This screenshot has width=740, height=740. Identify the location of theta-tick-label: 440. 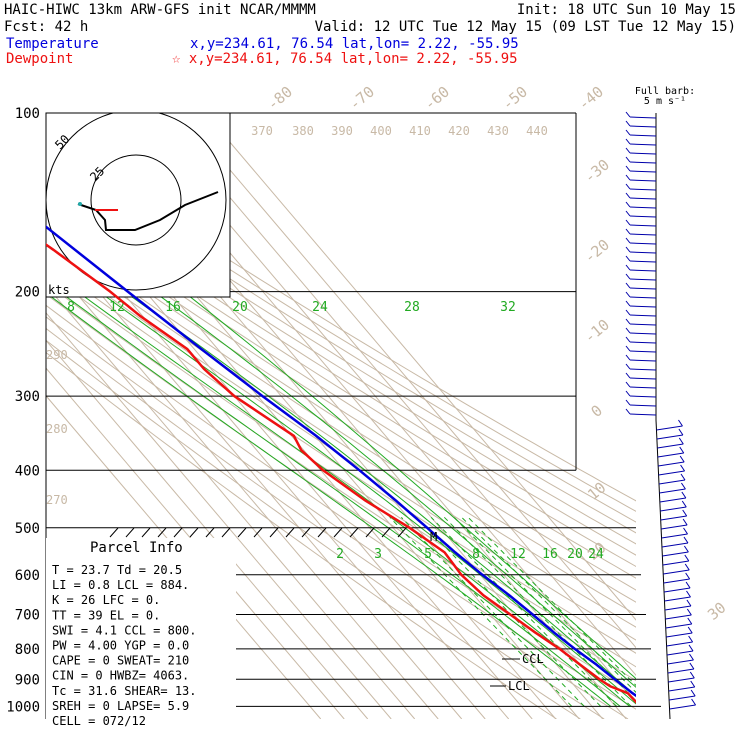
(537, 131).